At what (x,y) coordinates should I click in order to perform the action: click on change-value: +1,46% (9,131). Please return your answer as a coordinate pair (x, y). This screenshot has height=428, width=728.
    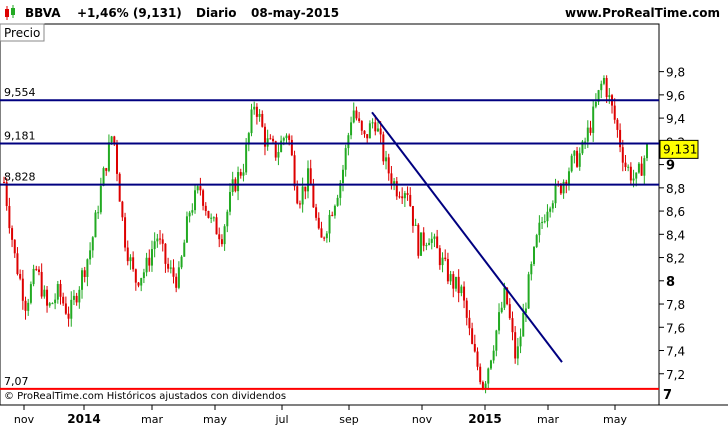
    Looking at the image, I should click on (129, 13).